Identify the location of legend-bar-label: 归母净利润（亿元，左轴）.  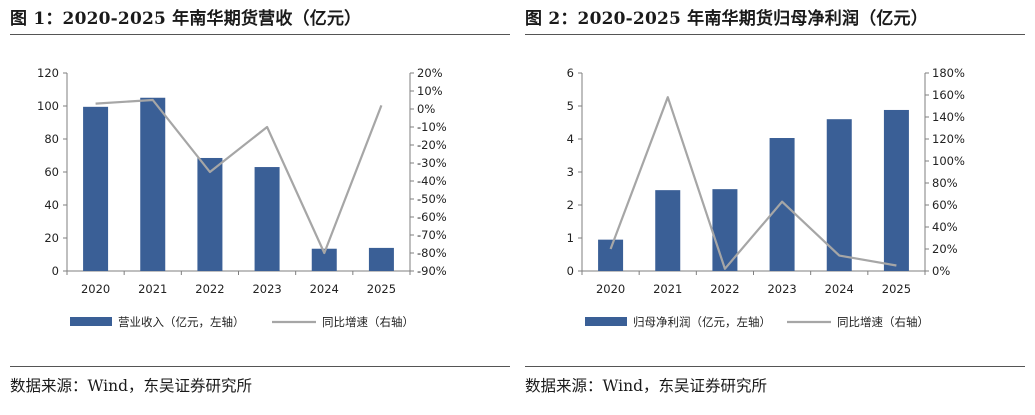
(702, 322).